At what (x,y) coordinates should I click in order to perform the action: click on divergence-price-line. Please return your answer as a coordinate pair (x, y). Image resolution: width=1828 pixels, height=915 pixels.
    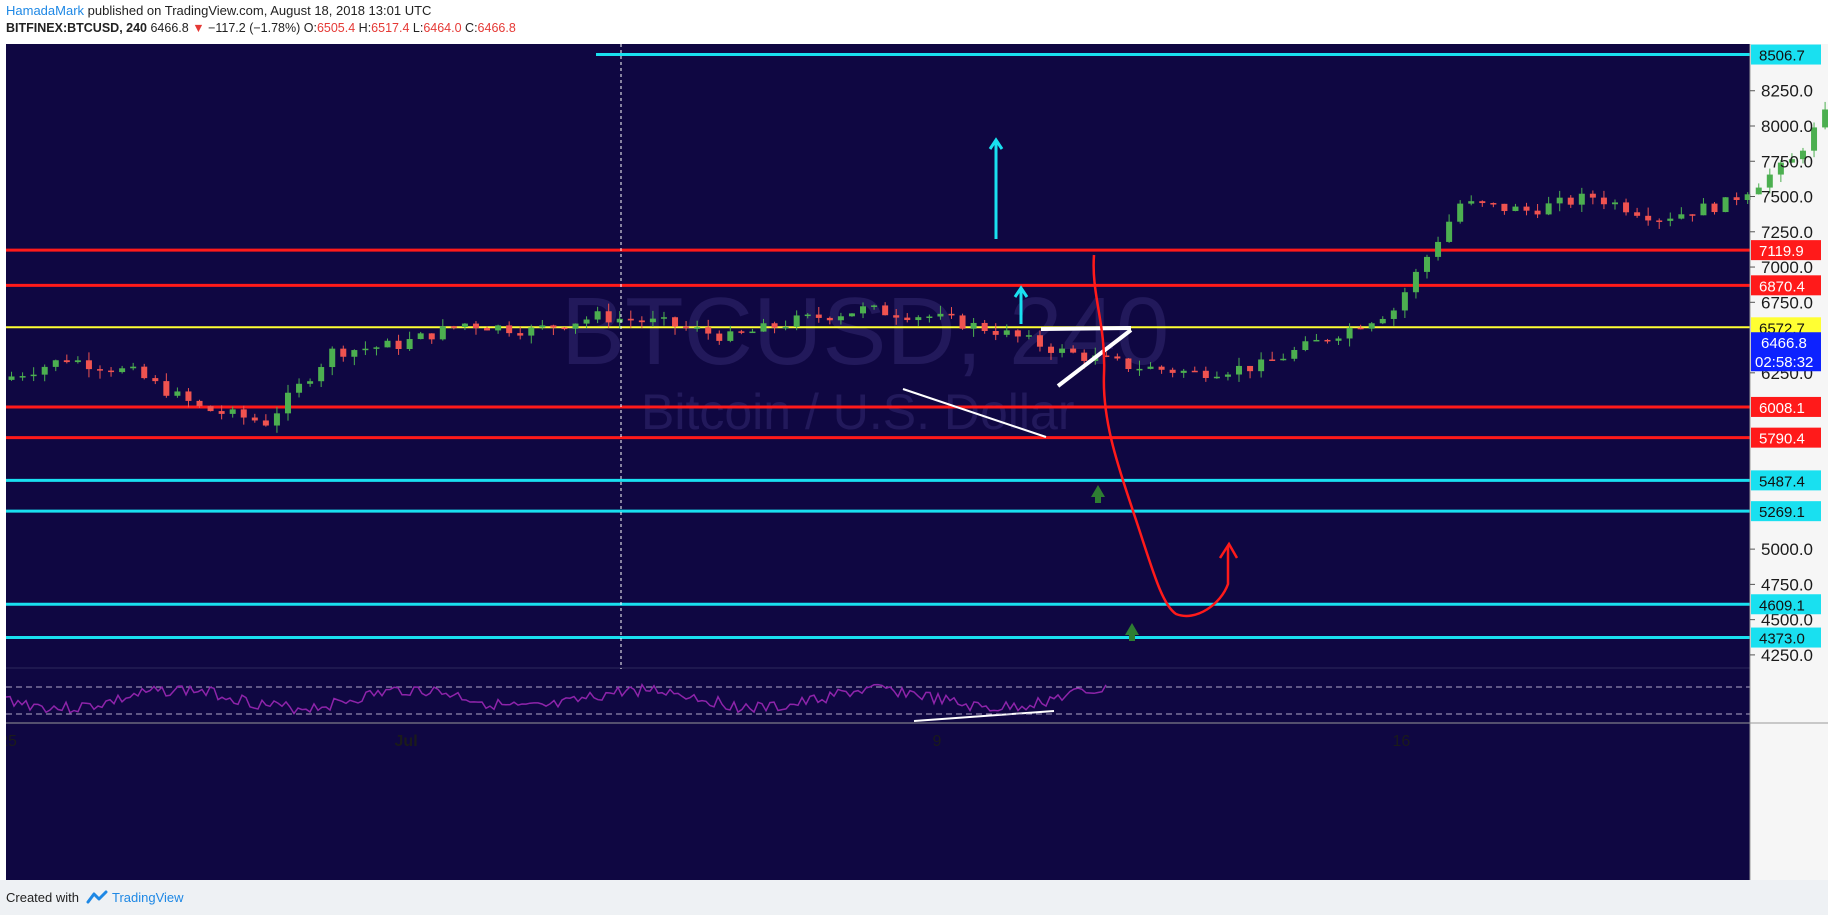
    Looking at the image, I should click on (974, 413).